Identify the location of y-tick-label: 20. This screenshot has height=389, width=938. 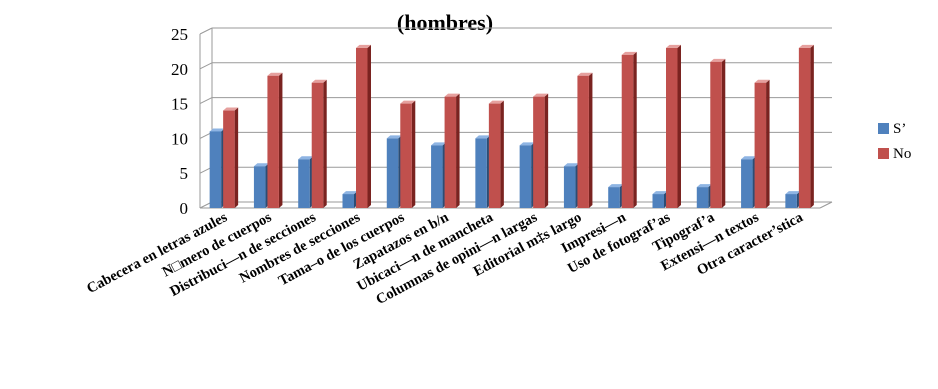
(179, 69).